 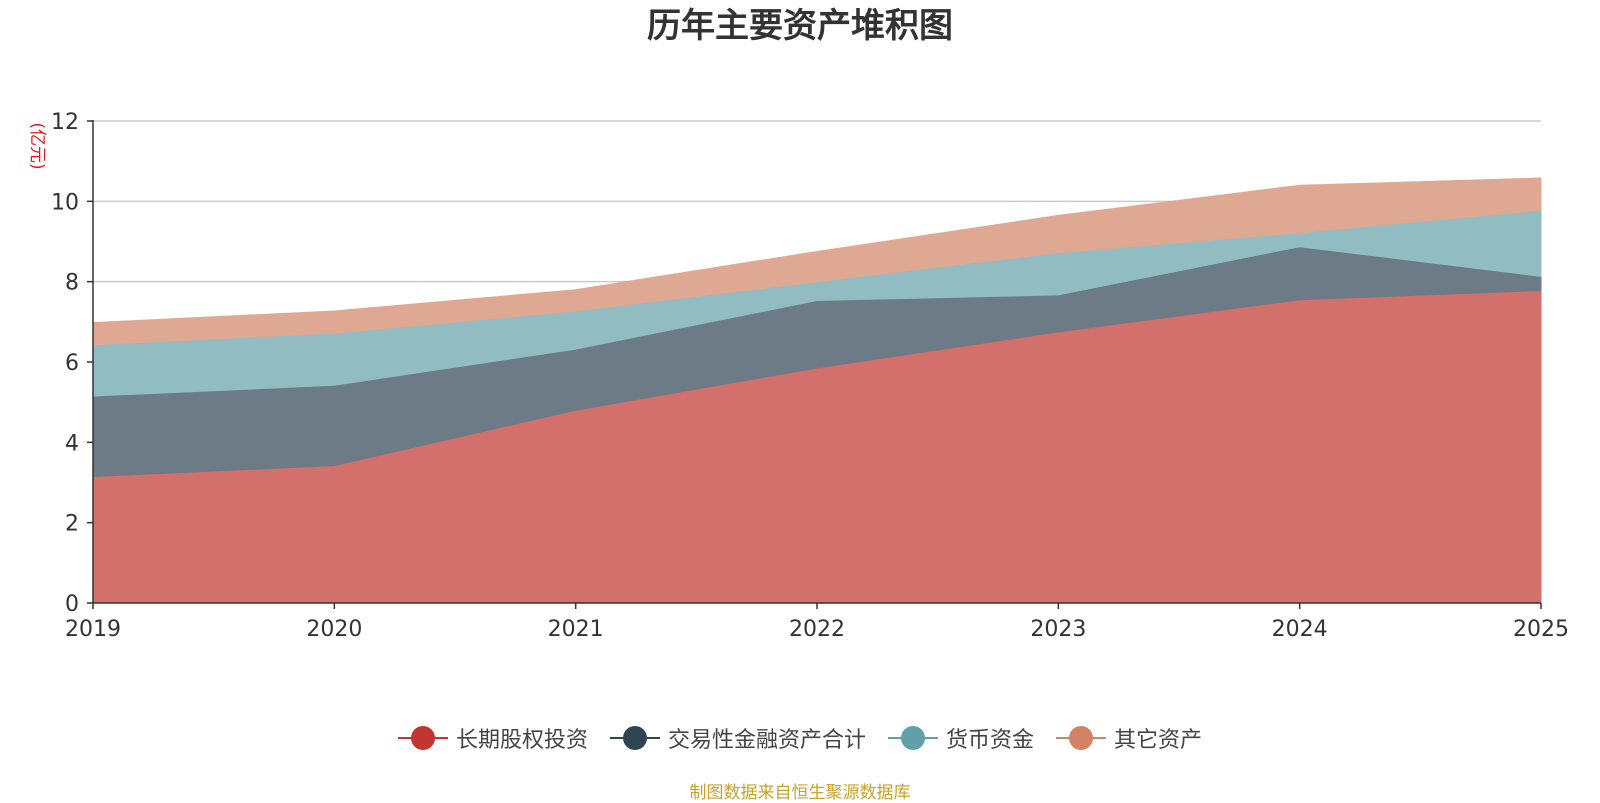 I want to click on legend-label: 长期股权投资, so click(x=521, y=740).